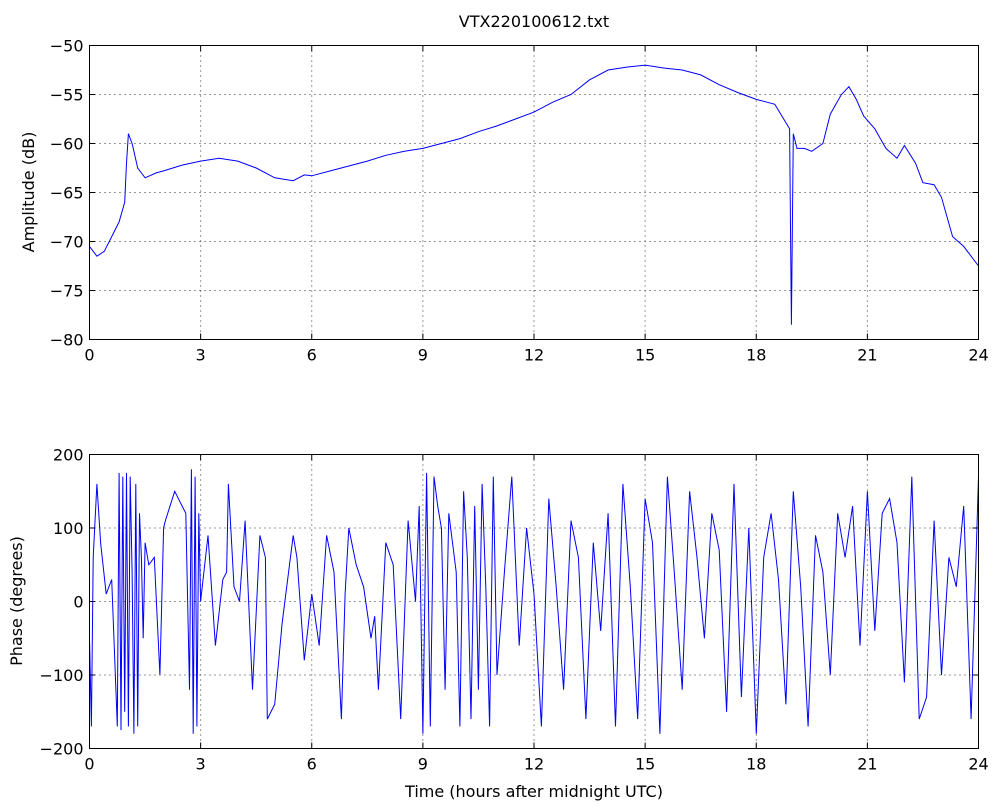 The height and width of the screenshot is (806, 998). What do you see at coordinates (67, 95) in the screenshot?
I see `y-tick-label: −55` at bounding box center [67, 95].